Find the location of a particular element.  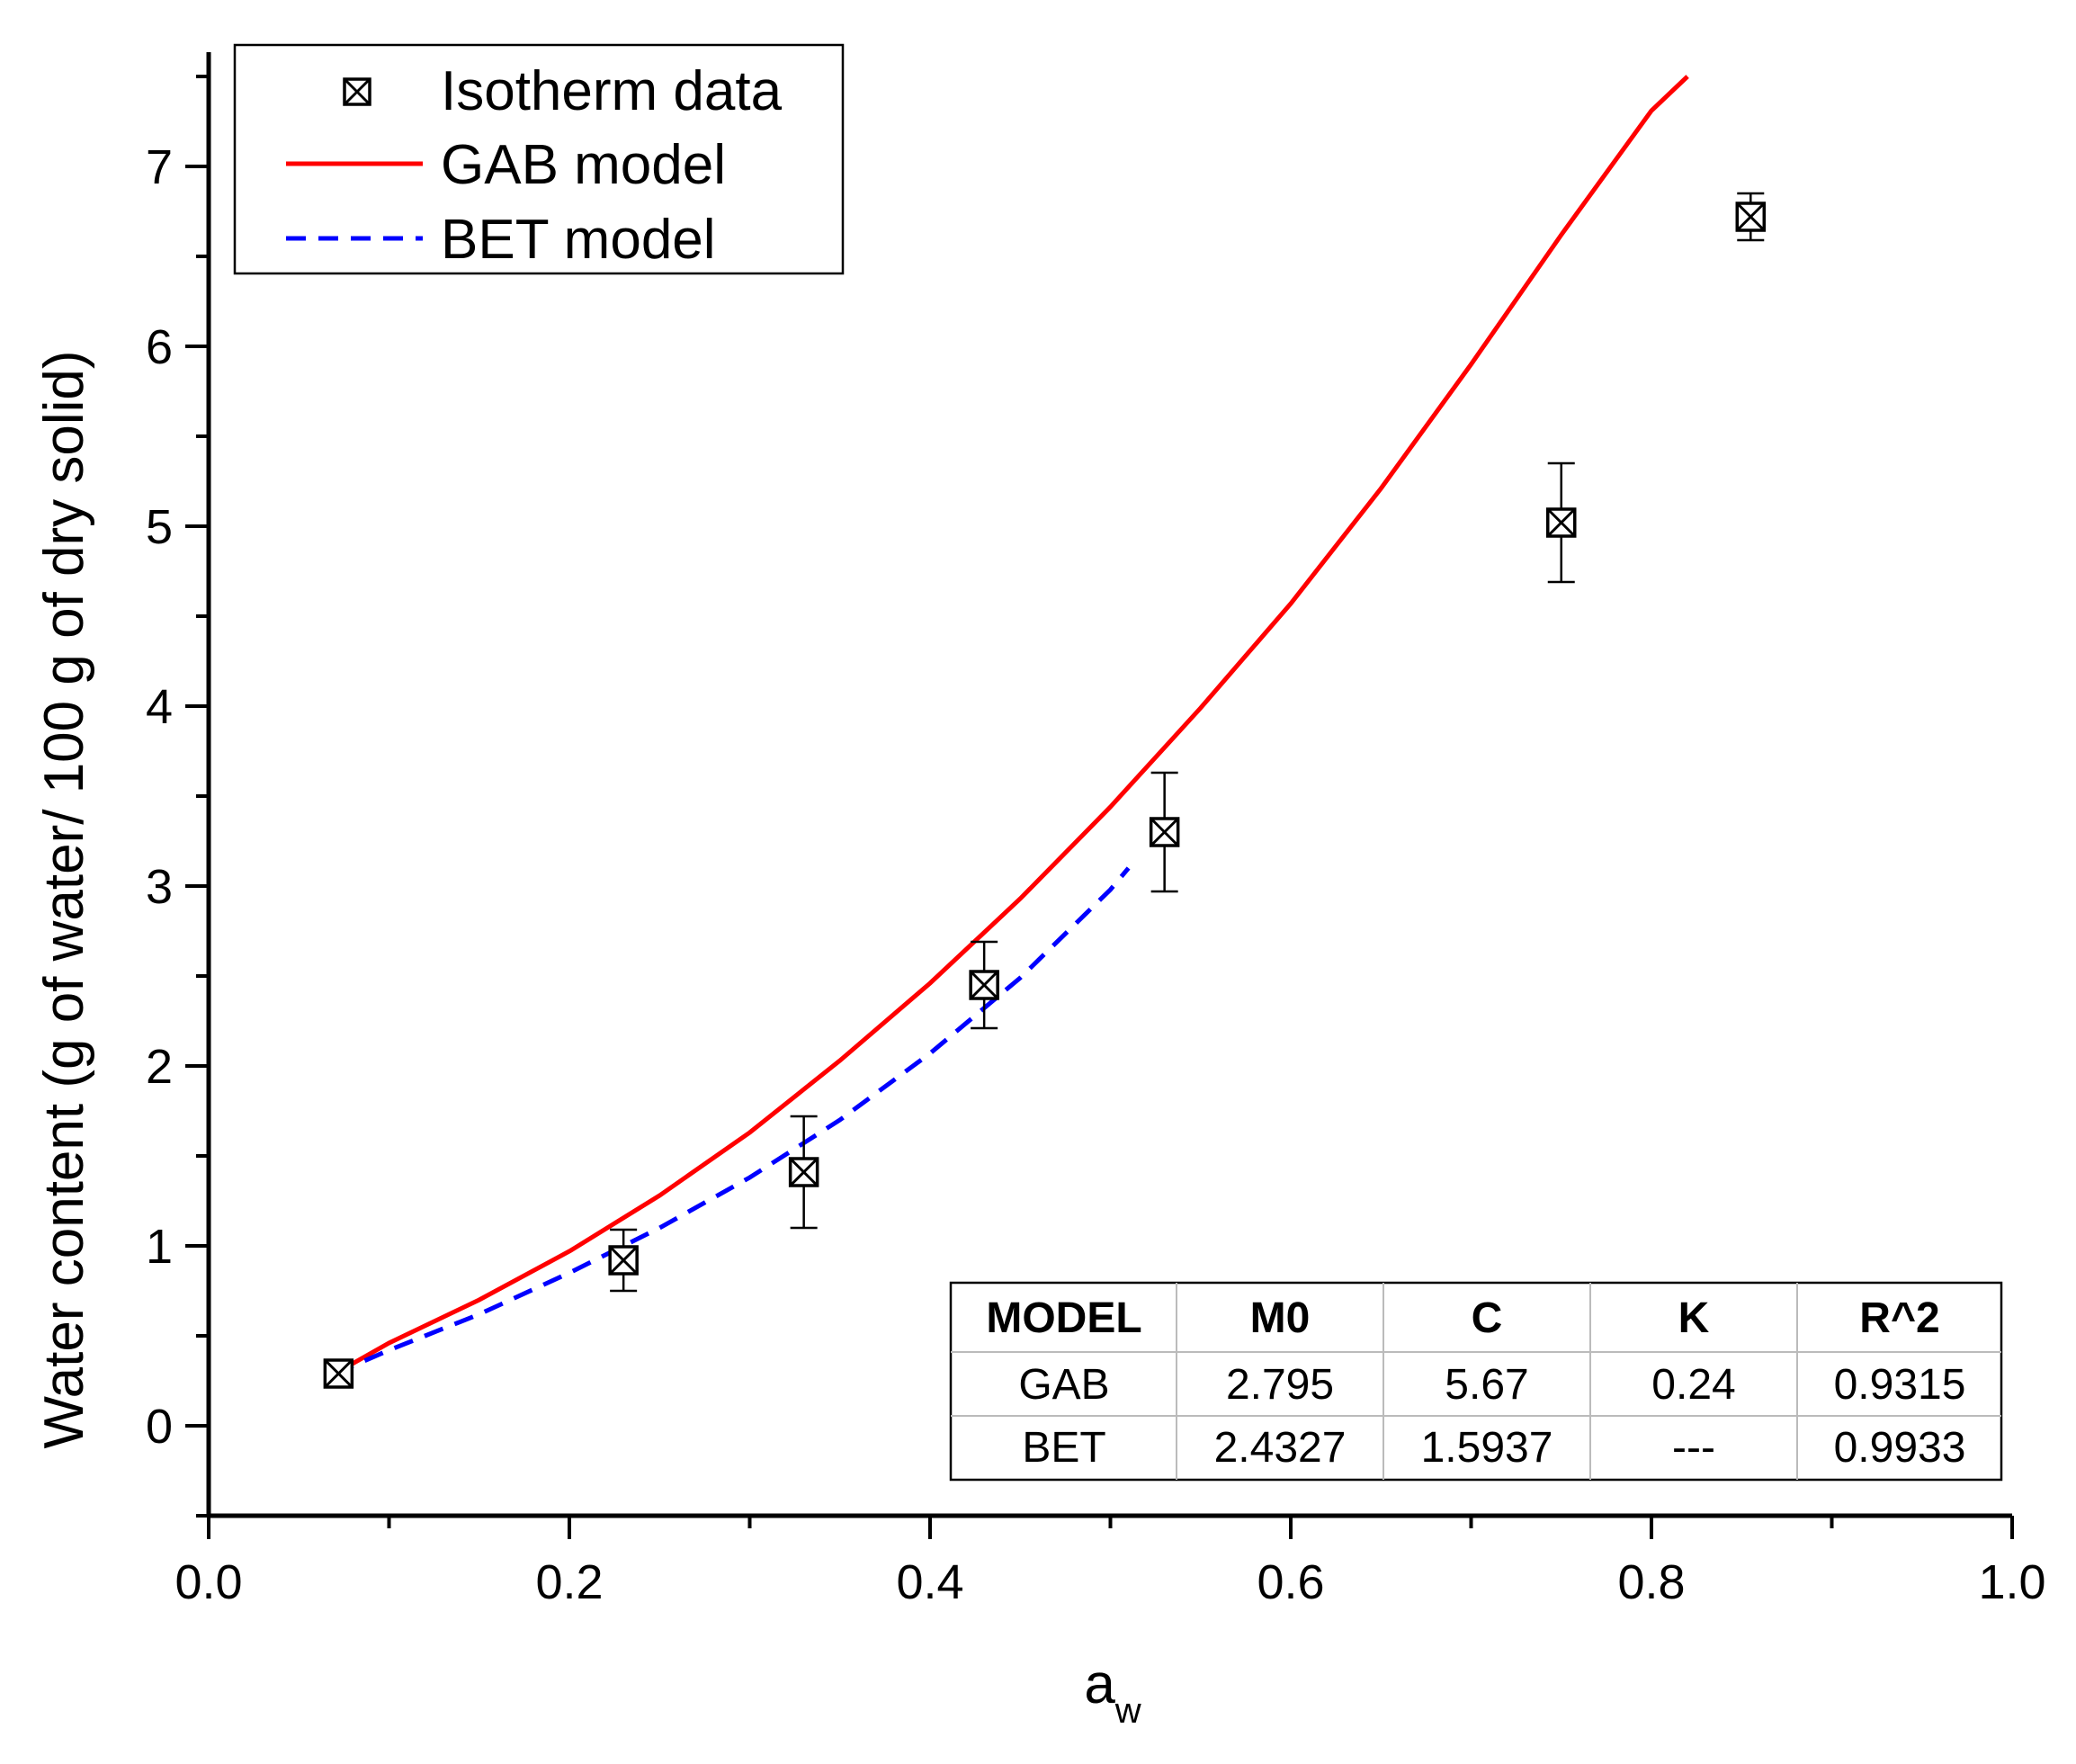

x-tick-label: 1.0 is located at coordinates (2011, 1582).